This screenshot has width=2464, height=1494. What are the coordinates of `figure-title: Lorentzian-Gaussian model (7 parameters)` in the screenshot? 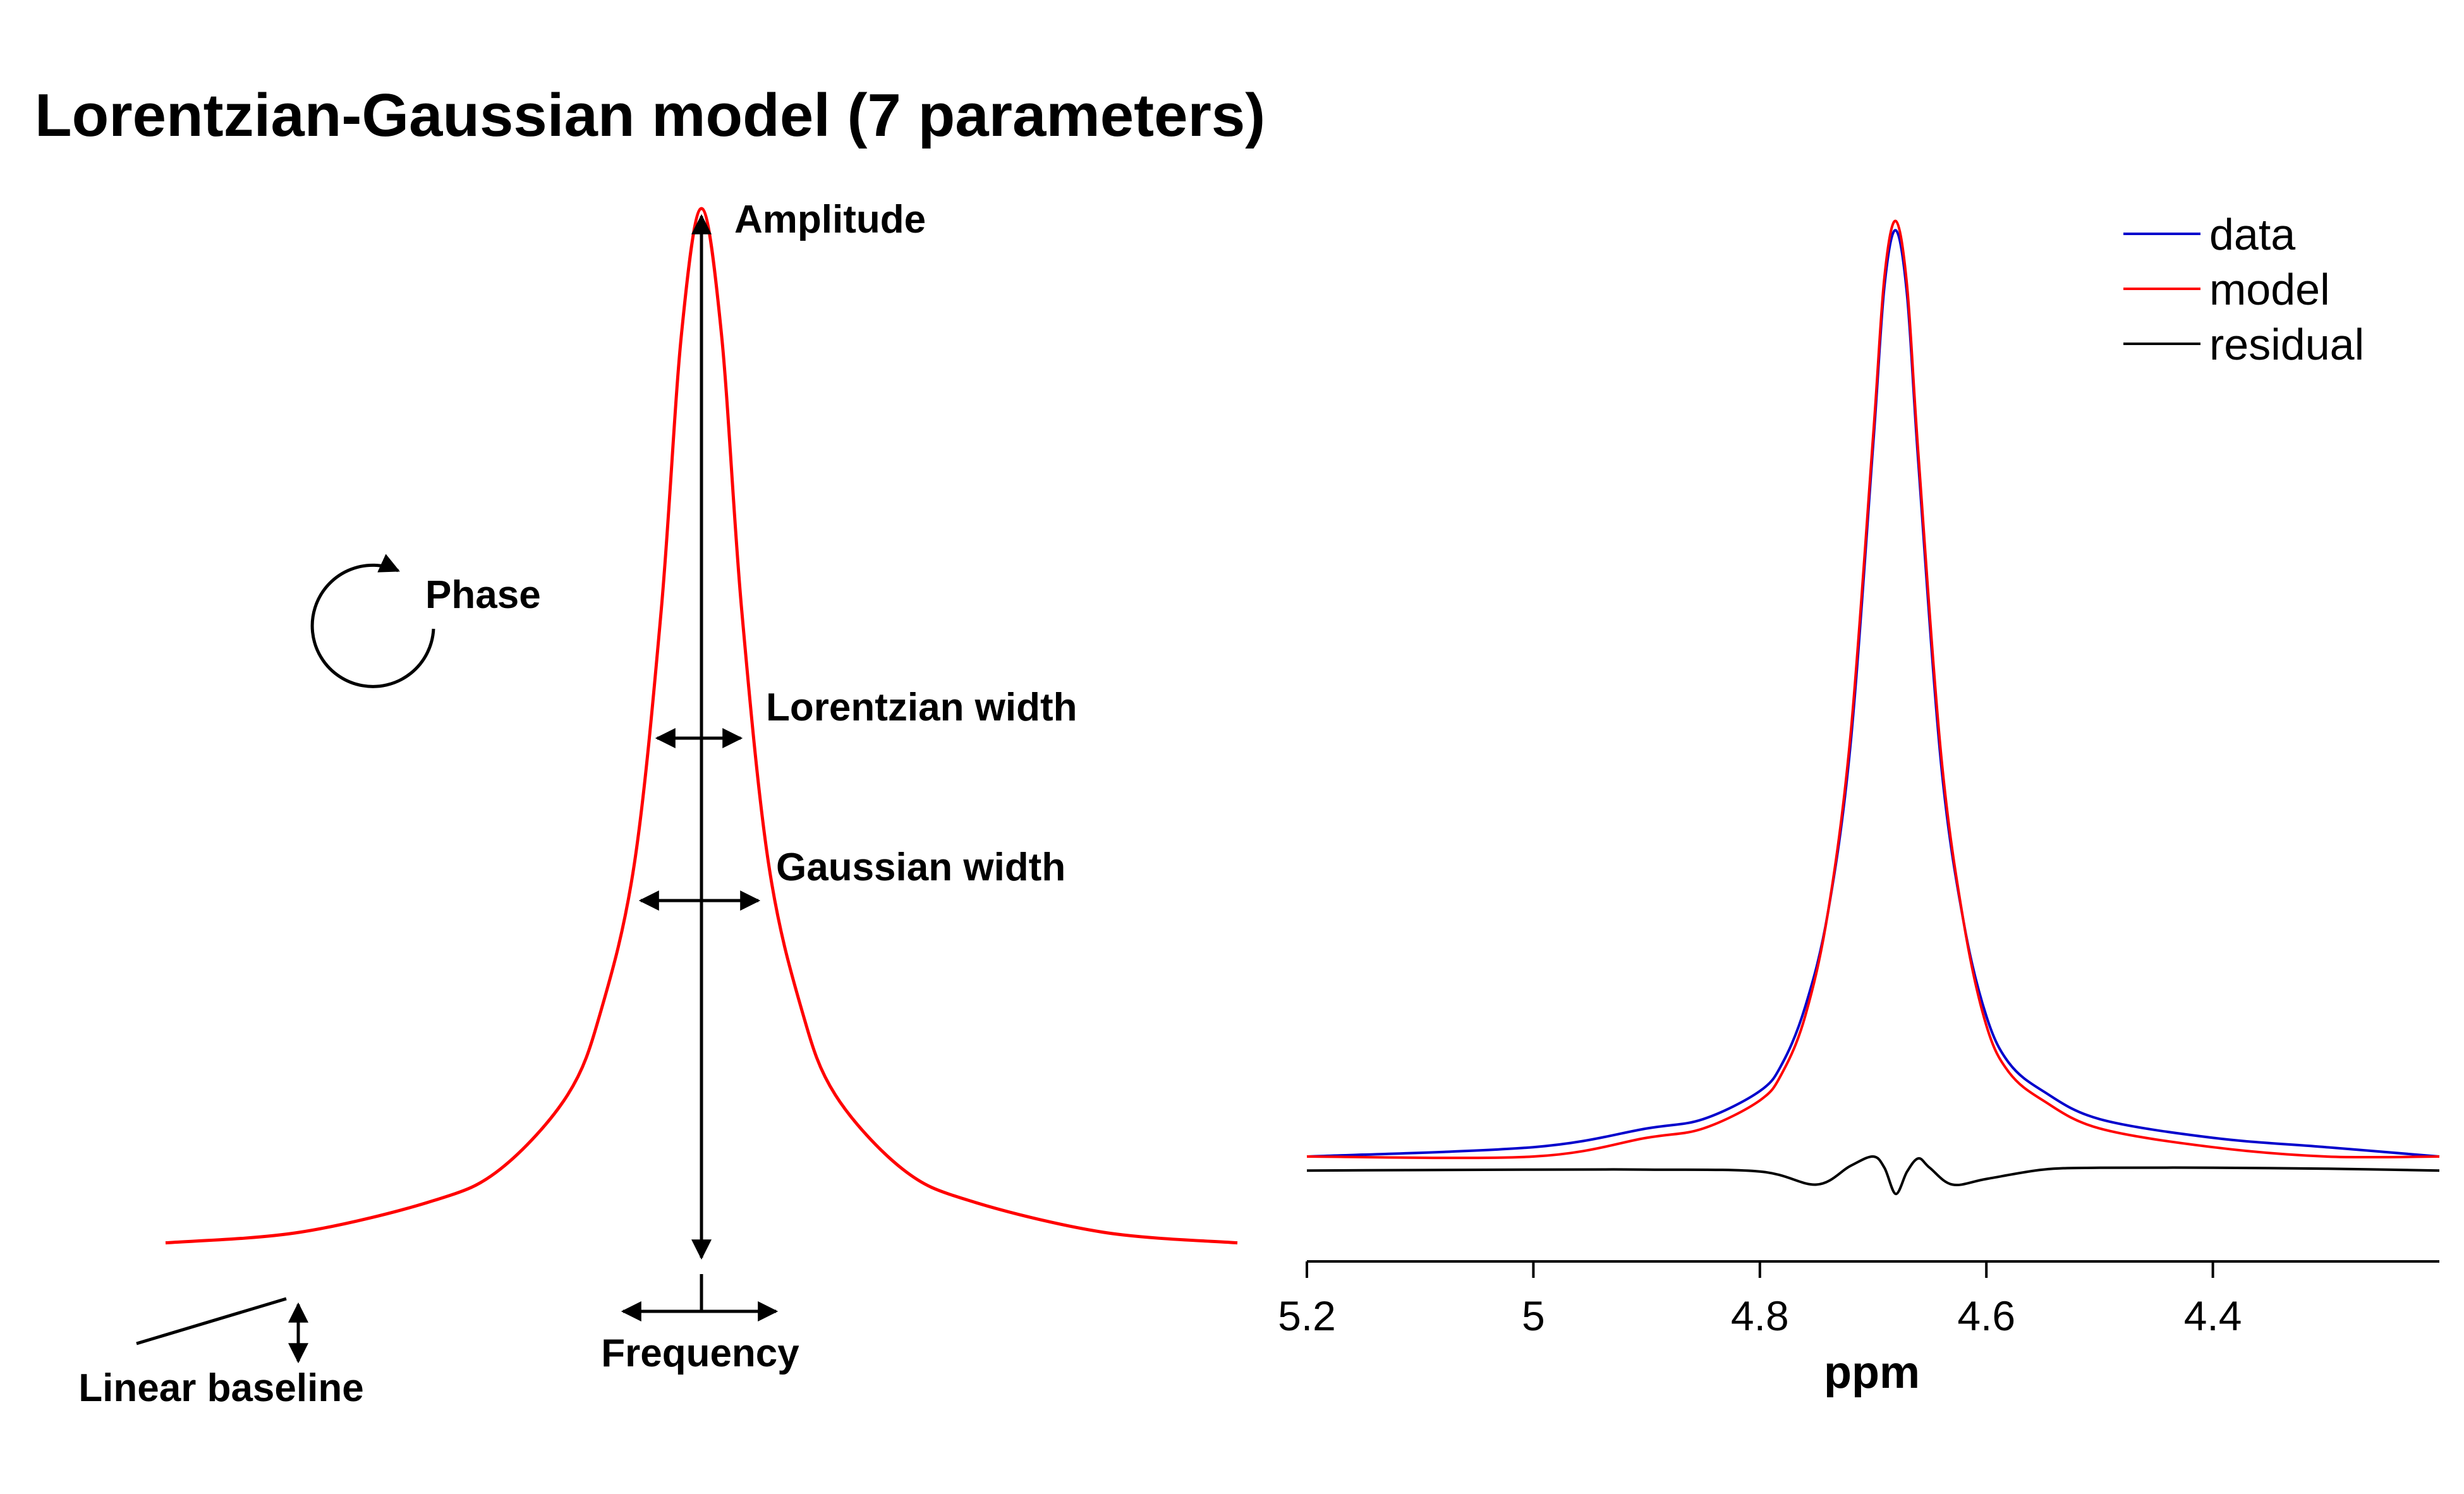 It's located at (650, 115).